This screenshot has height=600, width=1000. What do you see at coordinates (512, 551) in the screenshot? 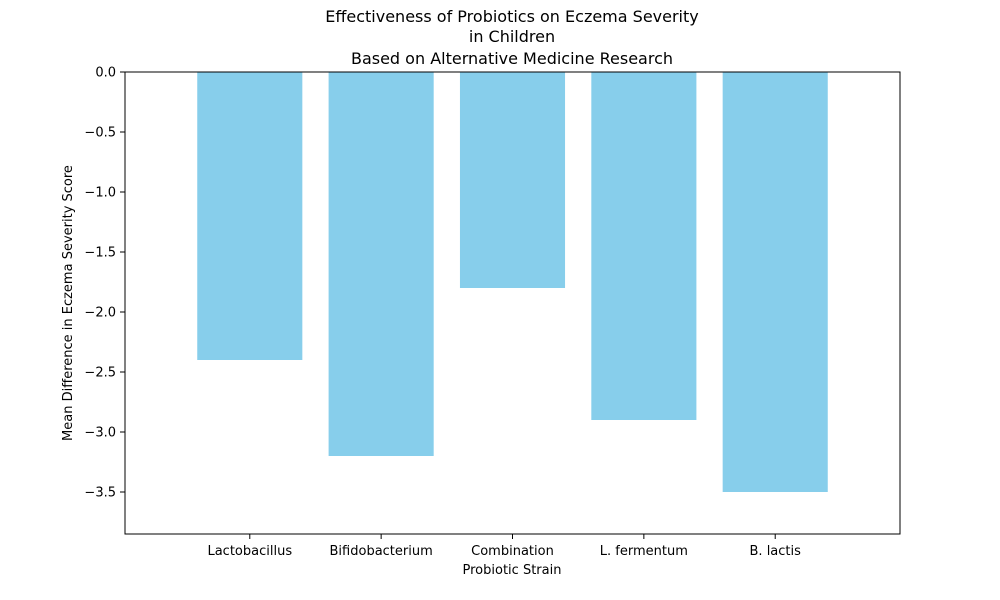
I see `x-tick-label: Combination` at bounding box center [512, 551].